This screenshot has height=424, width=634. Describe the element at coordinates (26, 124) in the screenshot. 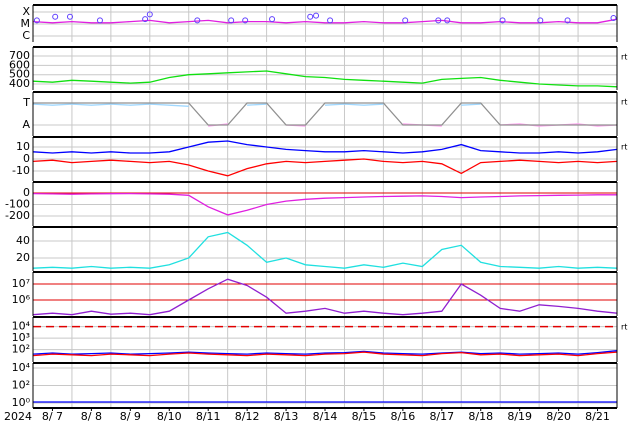

I see `y-tick-label: A` at that location.